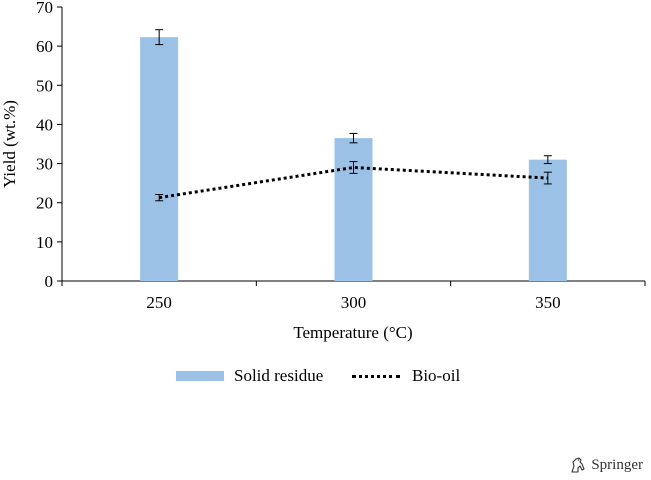  Describe the element at coordinates (44, 124) in the screenshot. I see `y-tick-label: 40` at that location.